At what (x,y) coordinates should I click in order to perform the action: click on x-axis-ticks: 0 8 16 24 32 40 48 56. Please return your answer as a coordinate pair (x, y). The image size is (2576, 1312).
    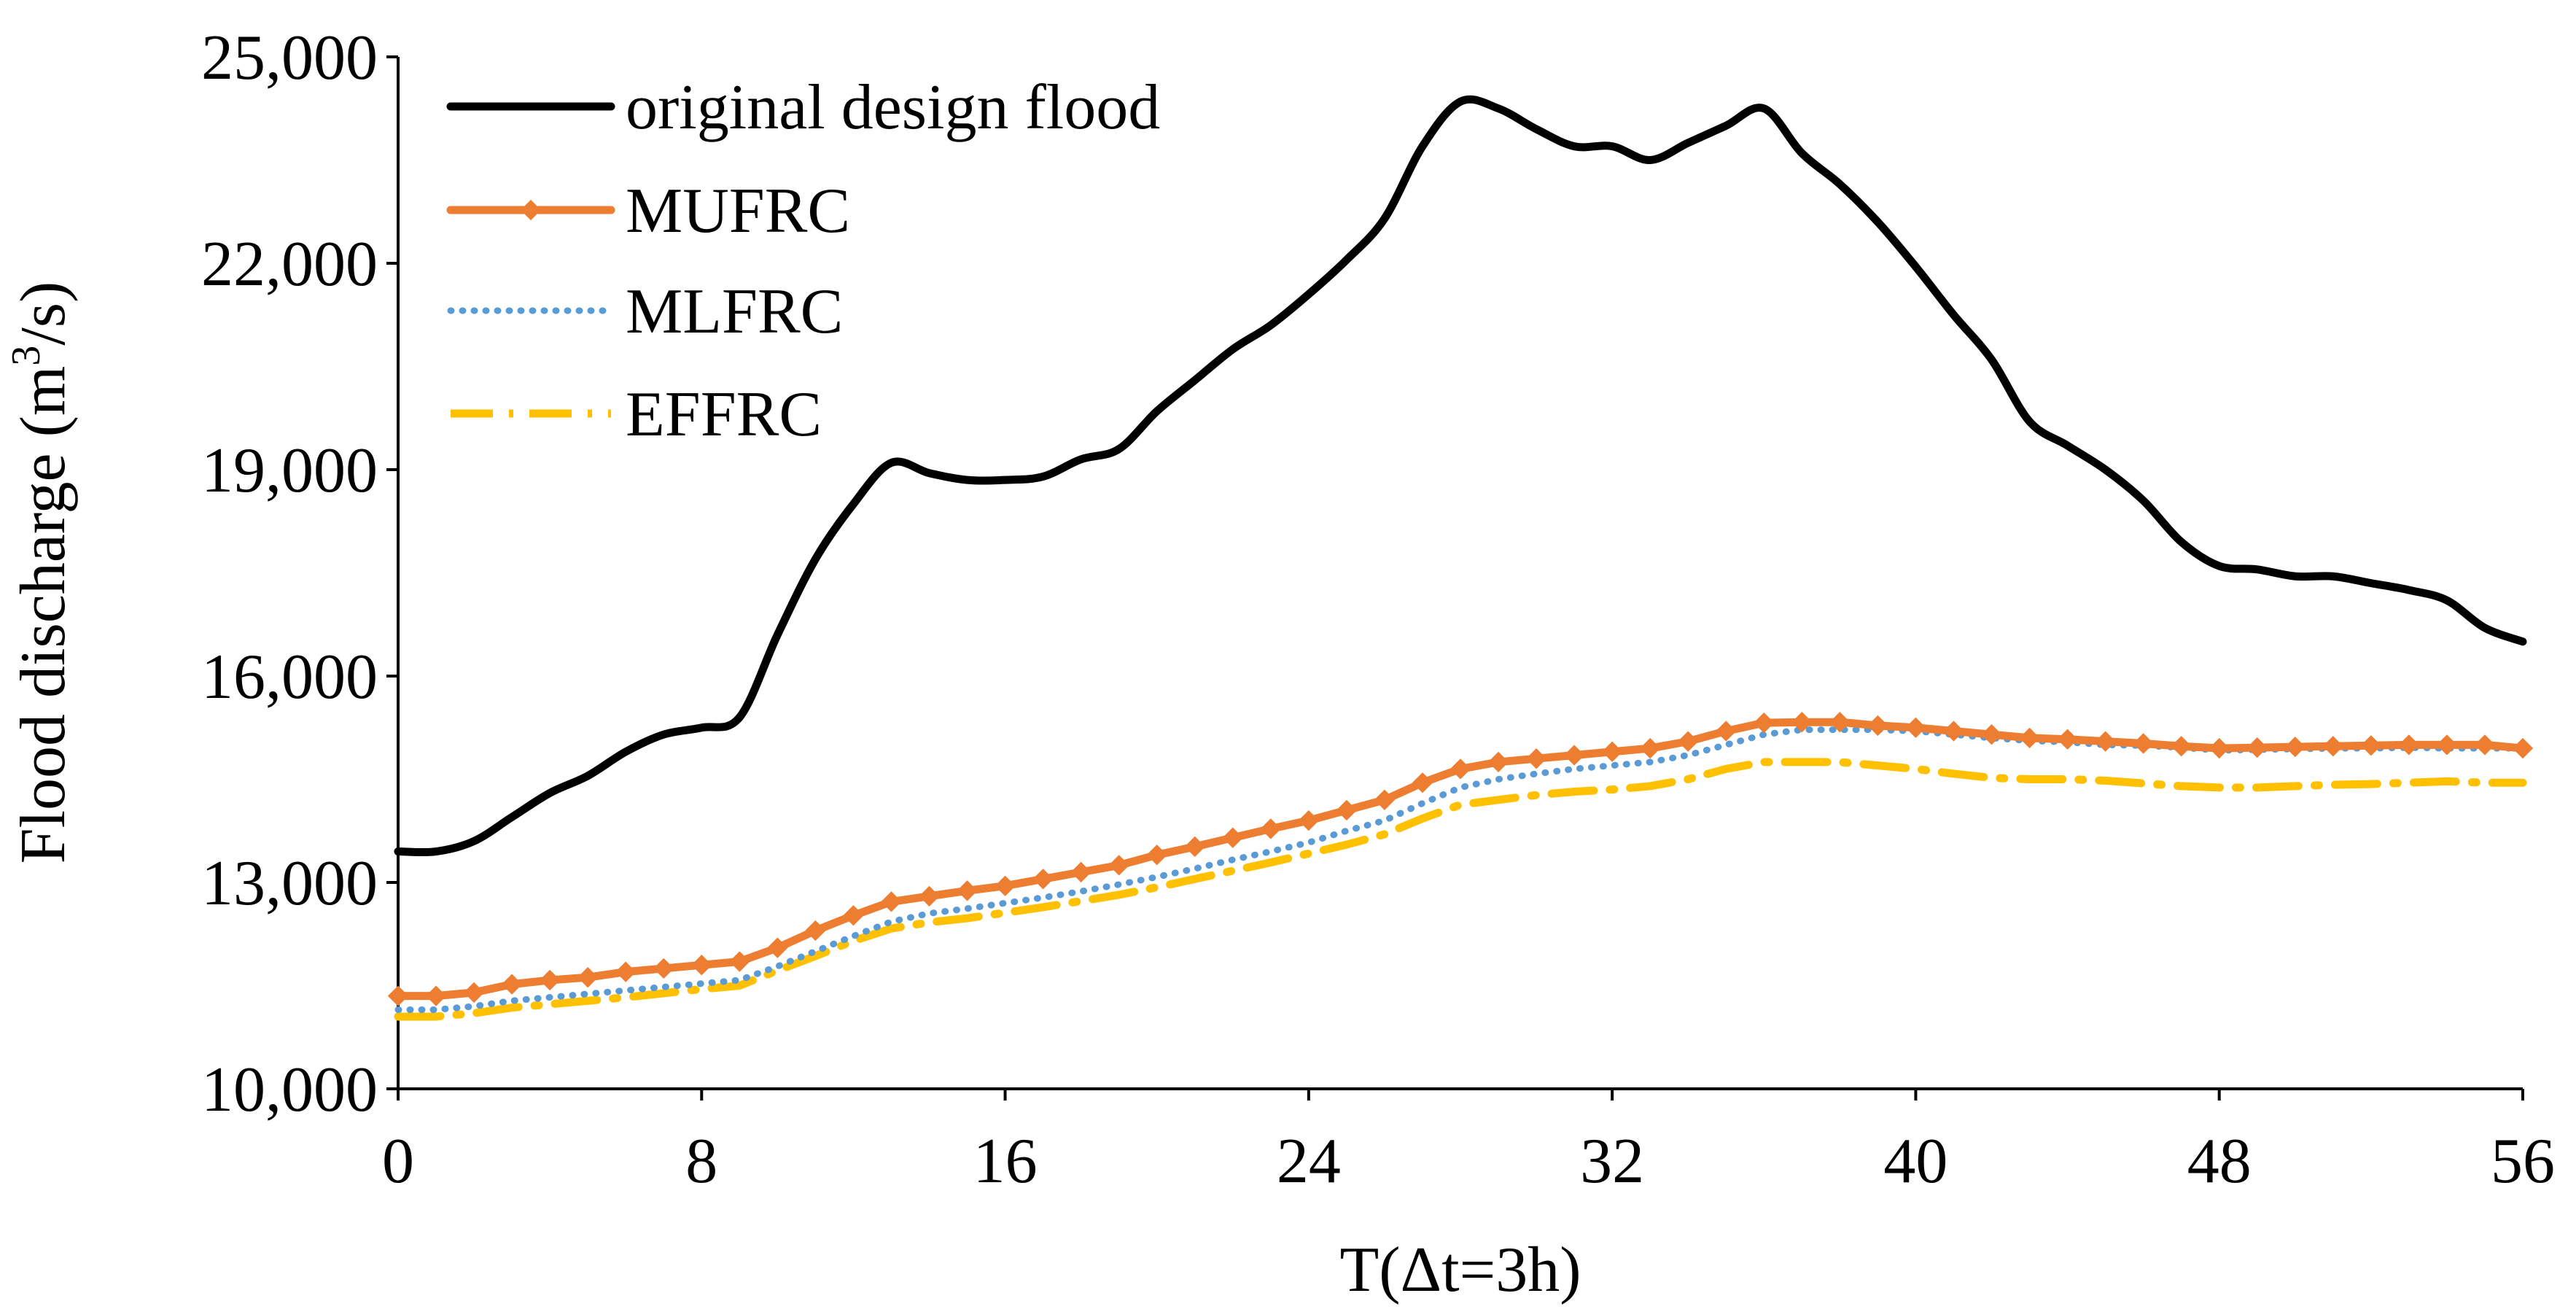
    Looking at the image, I should click on (1468, 1143).